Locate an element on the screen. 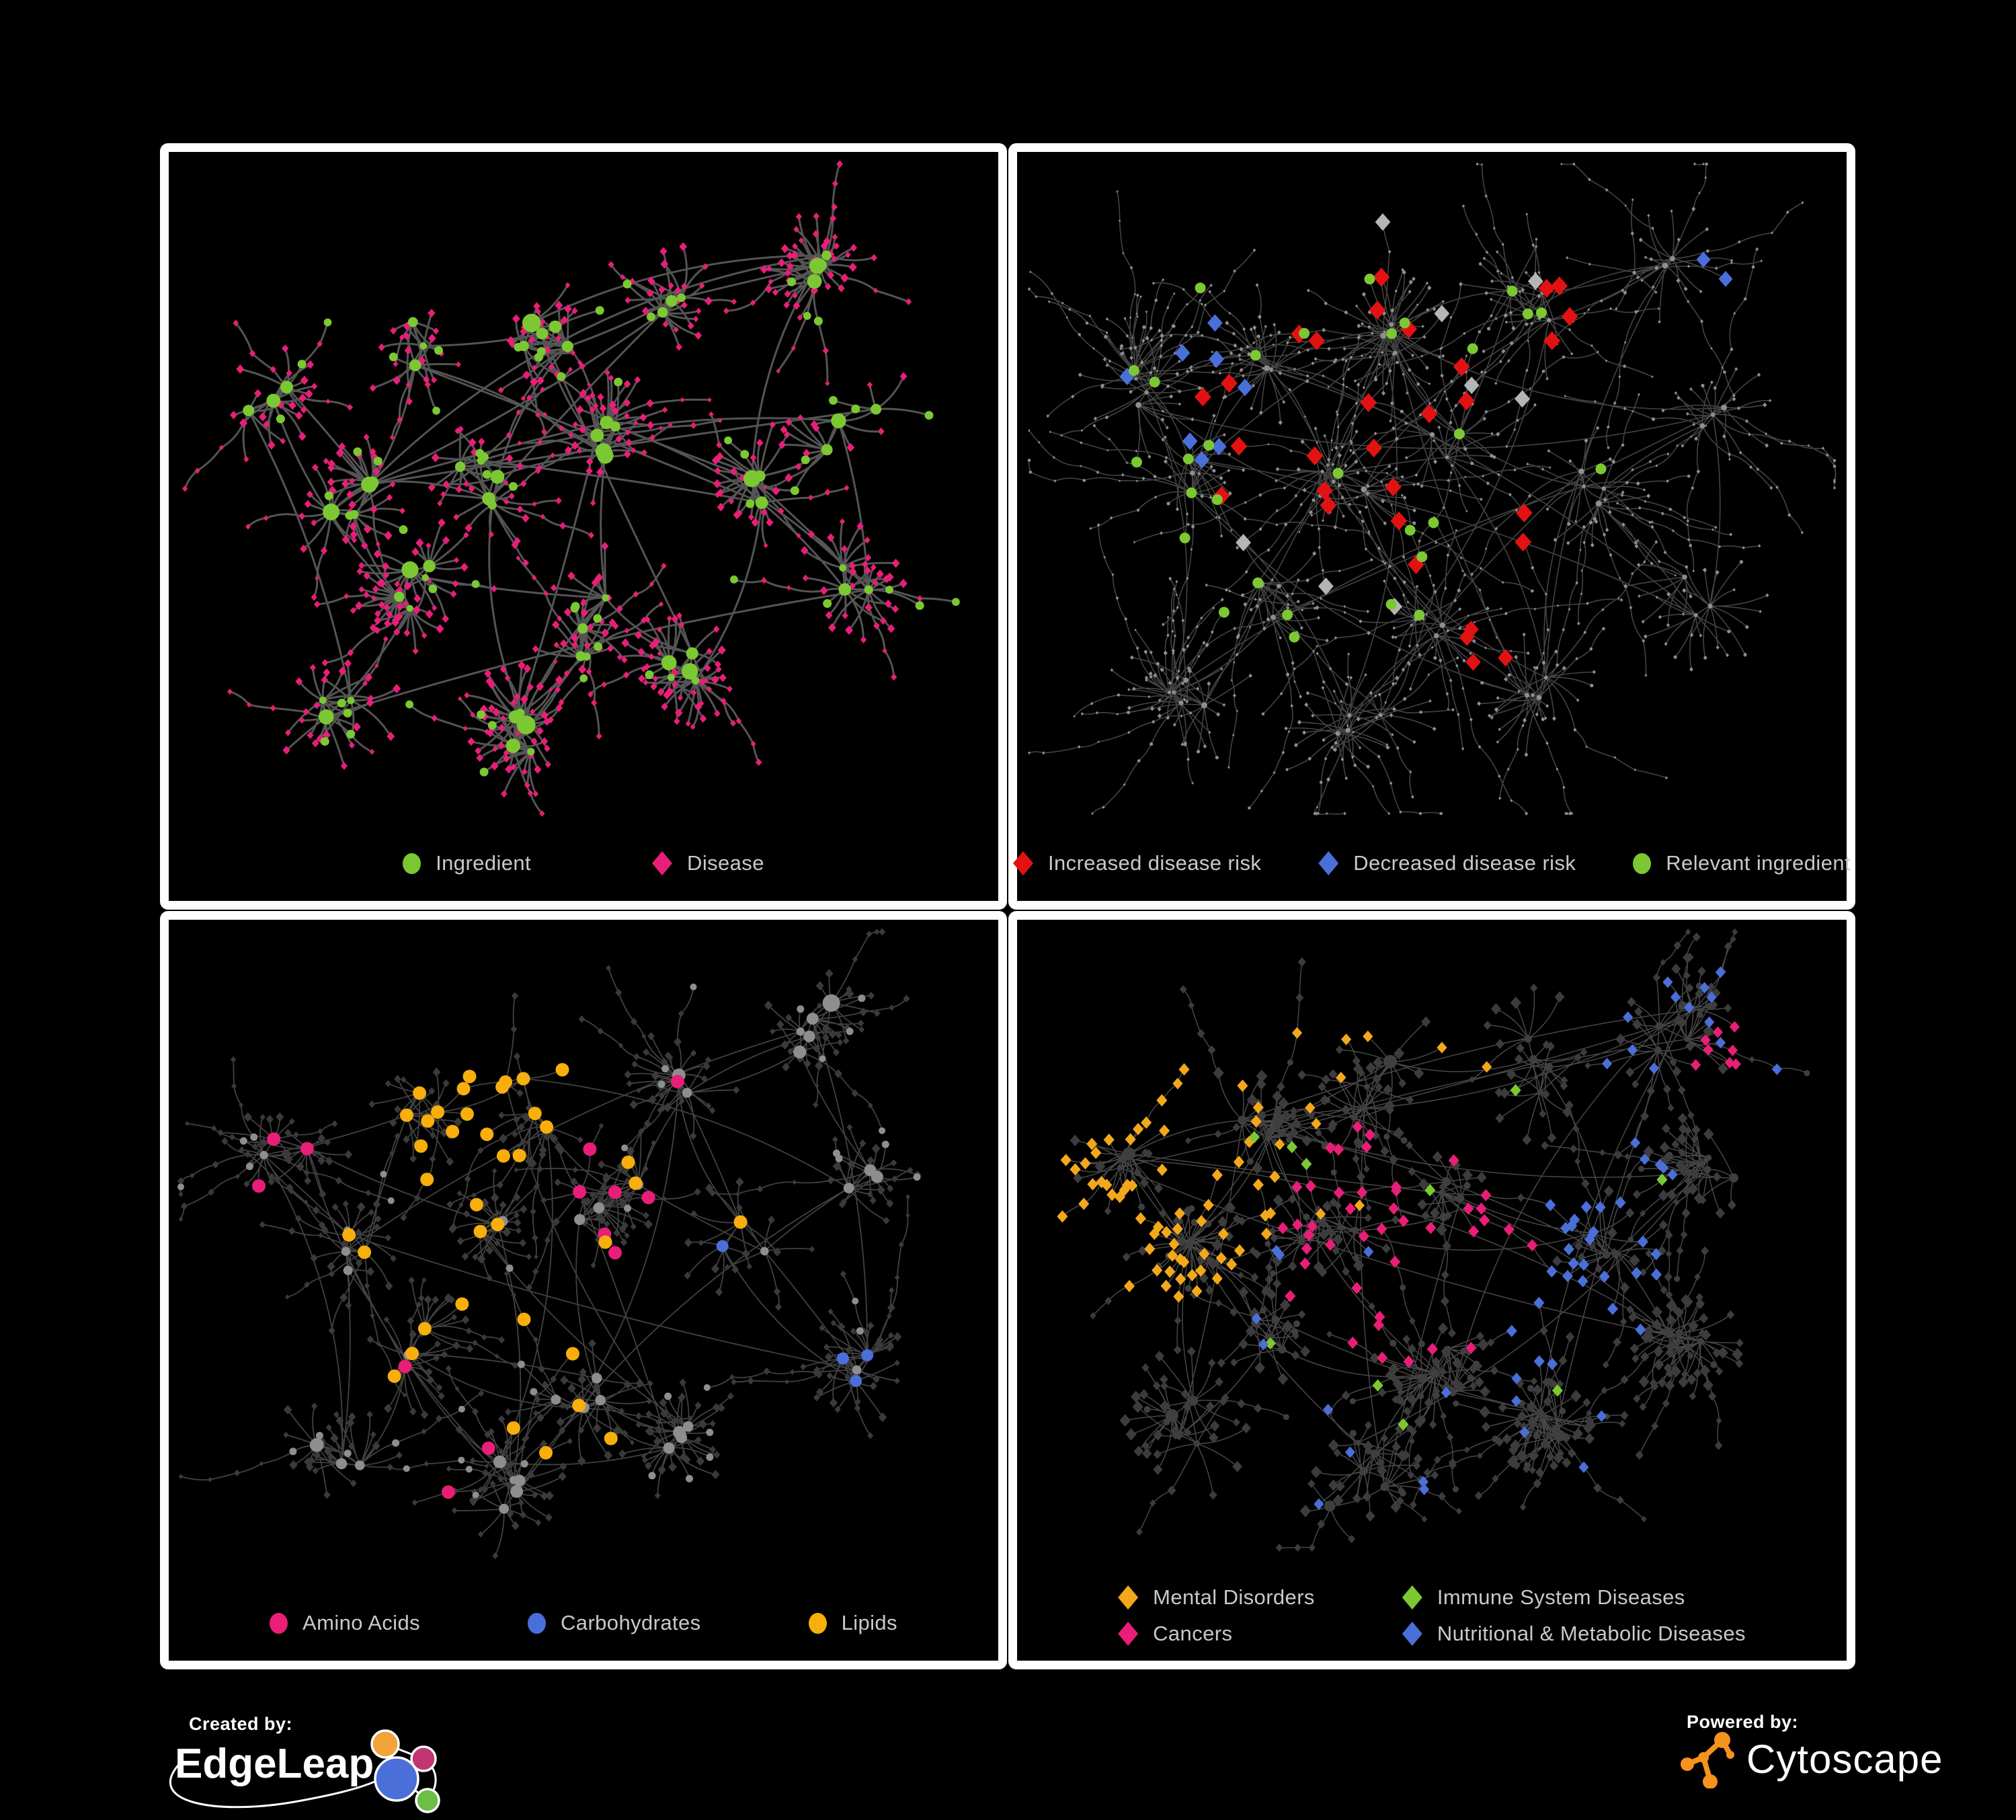 This screenshot has height=1820, width=2016. legend-item-ingredient-classes-2: Lipids is located at coordinates (852, 1623).